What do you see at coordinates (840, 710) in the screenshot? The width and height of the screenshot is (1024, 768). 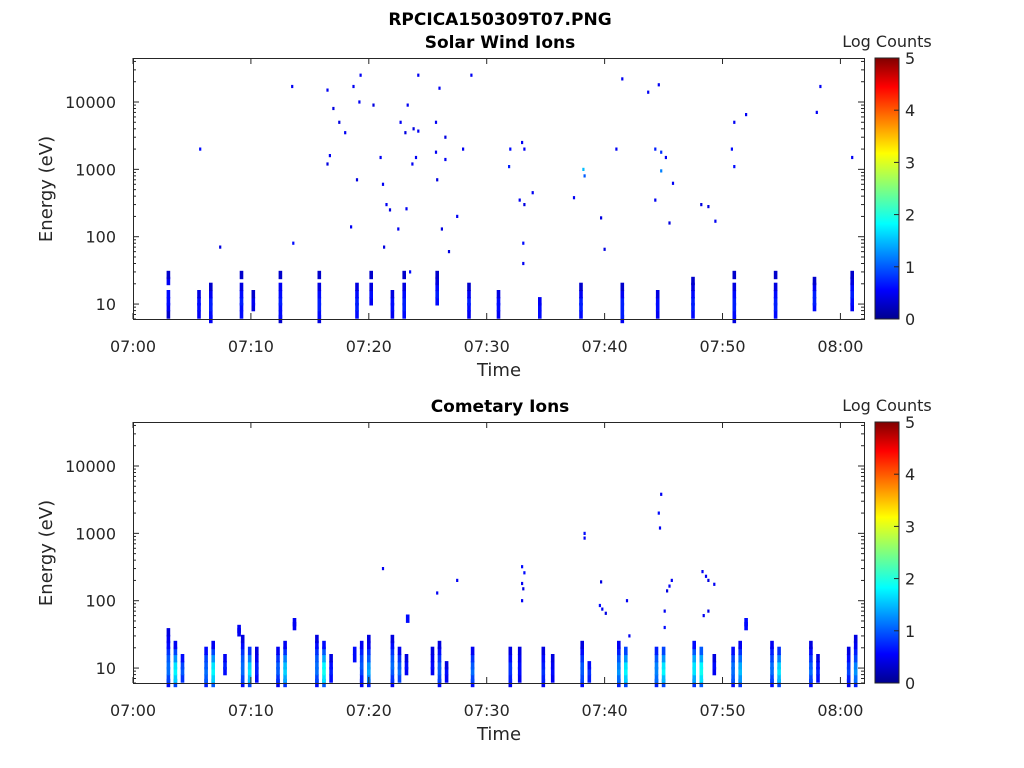 I see `x-tick-label: 08:00` at bounding box center [840, 710].